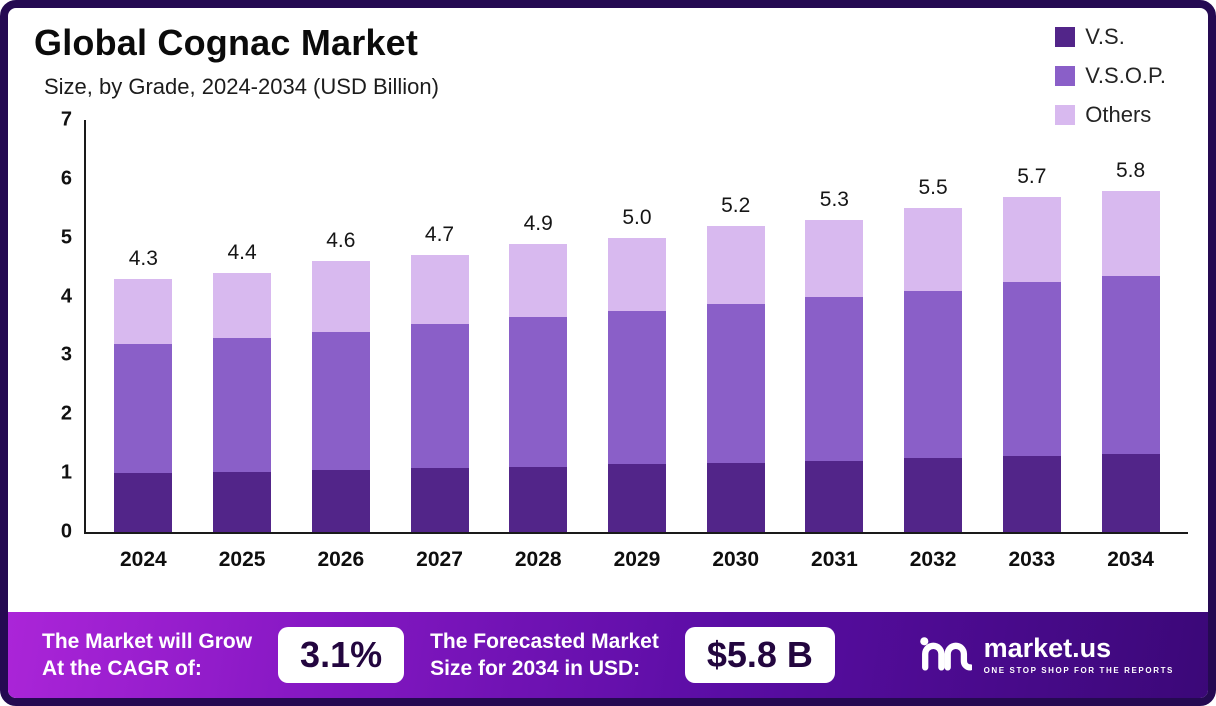  Describe the element at coordinates (242, 253) in the screenshot. I see `bar-value-label: 4.4` at that location.